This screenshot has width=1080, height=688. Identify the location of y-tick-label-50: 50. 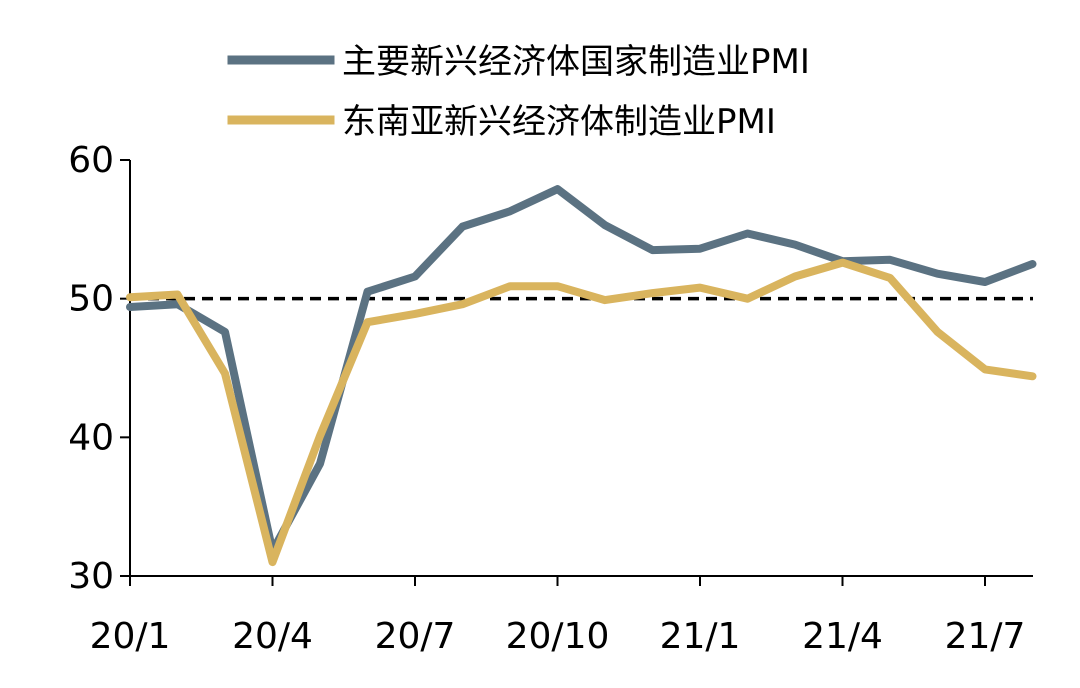
(91, 299).